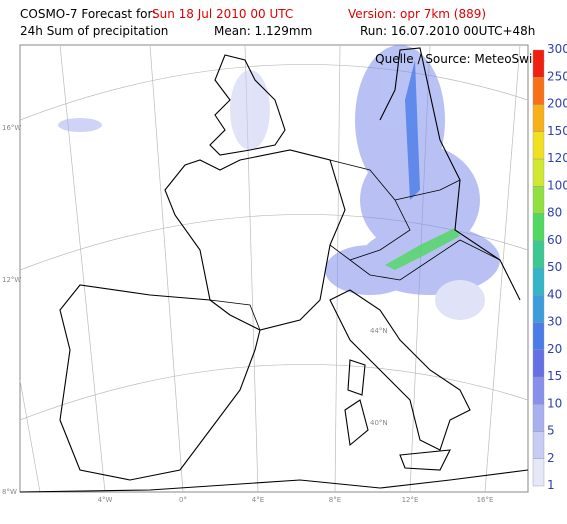  What do you see at coordinates (447, 31) in the screenshot?
I see `run: Run: 16.07.2010 00UTC+48h` at bounding box center [447, 31].